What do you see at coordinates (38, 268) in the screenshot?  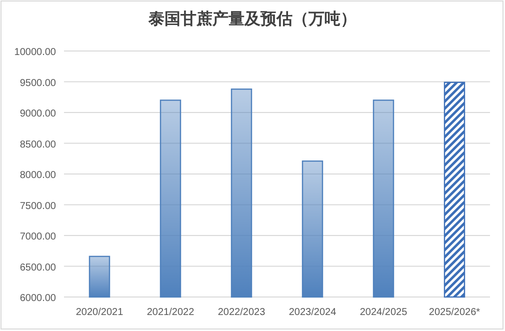 I see `y-tick-label: 6500.00` at bounding box center [38, 268].